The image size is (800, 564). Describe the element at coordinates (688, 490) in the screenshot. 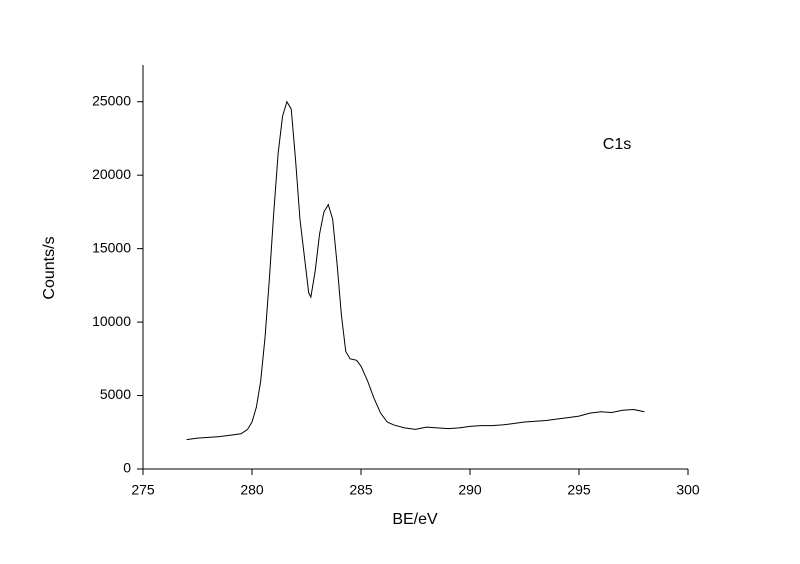

I see `x-tick-label: 300` at that location.